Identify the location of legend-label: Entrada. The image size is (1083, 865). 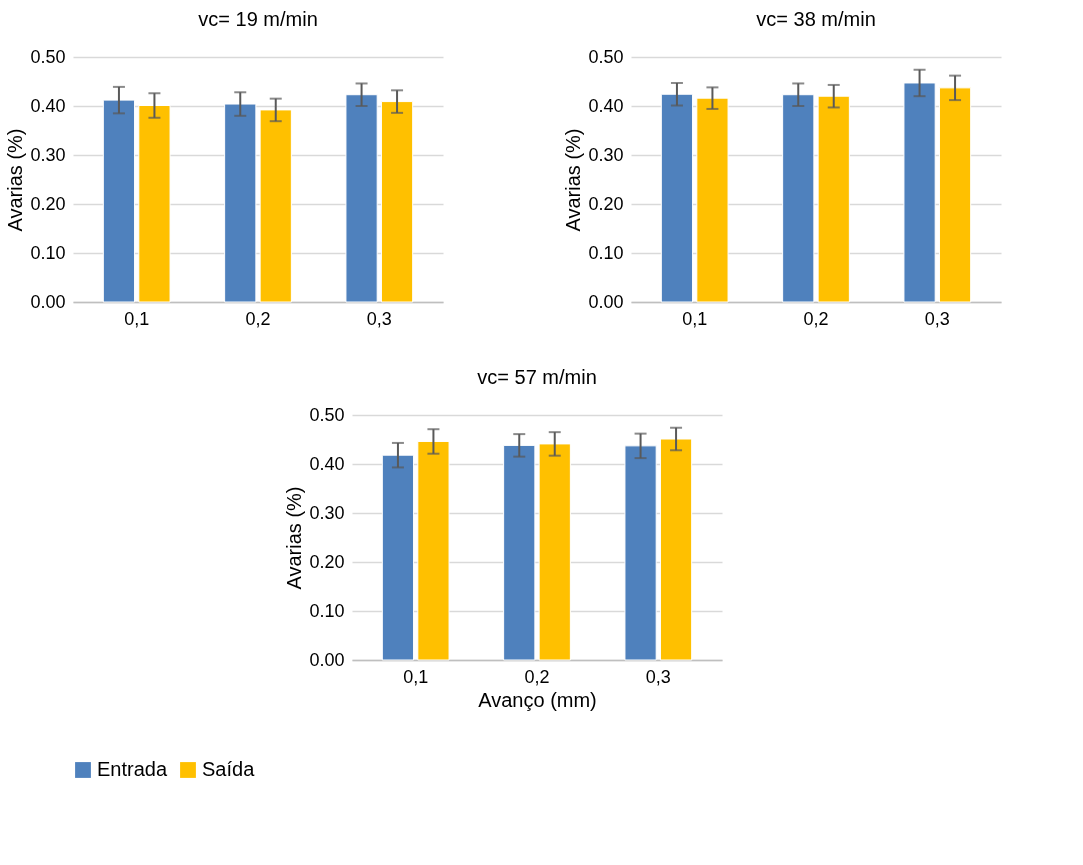
(132, 769).